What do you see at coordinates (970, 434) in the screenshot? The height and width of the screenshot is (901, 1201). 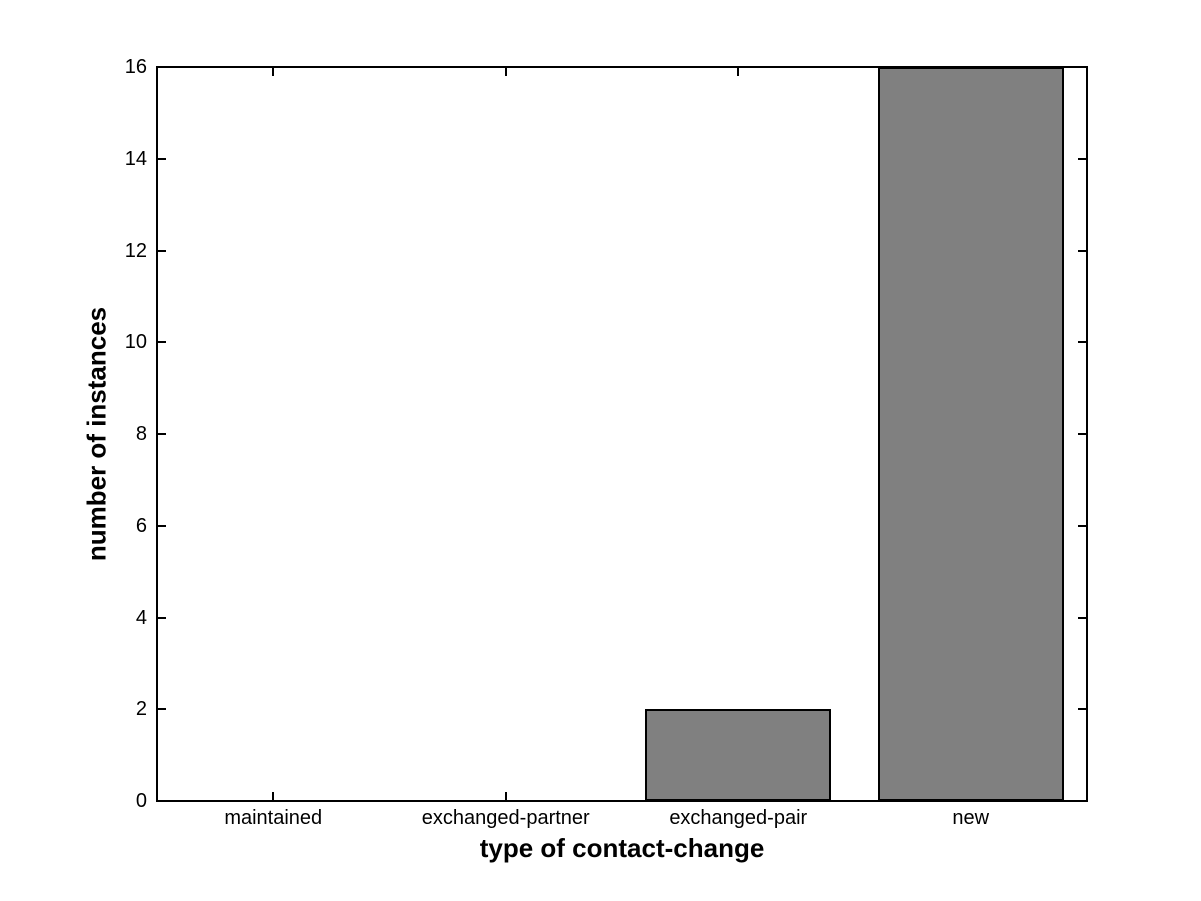 I see `bar-new` at bounding box center [970, 434].